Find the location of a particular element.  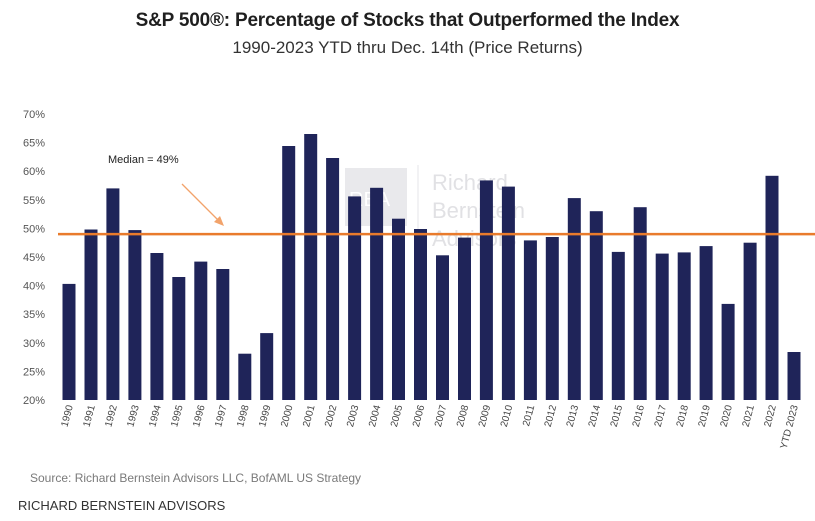

bar-1996 is located at coordinates (201, 330).